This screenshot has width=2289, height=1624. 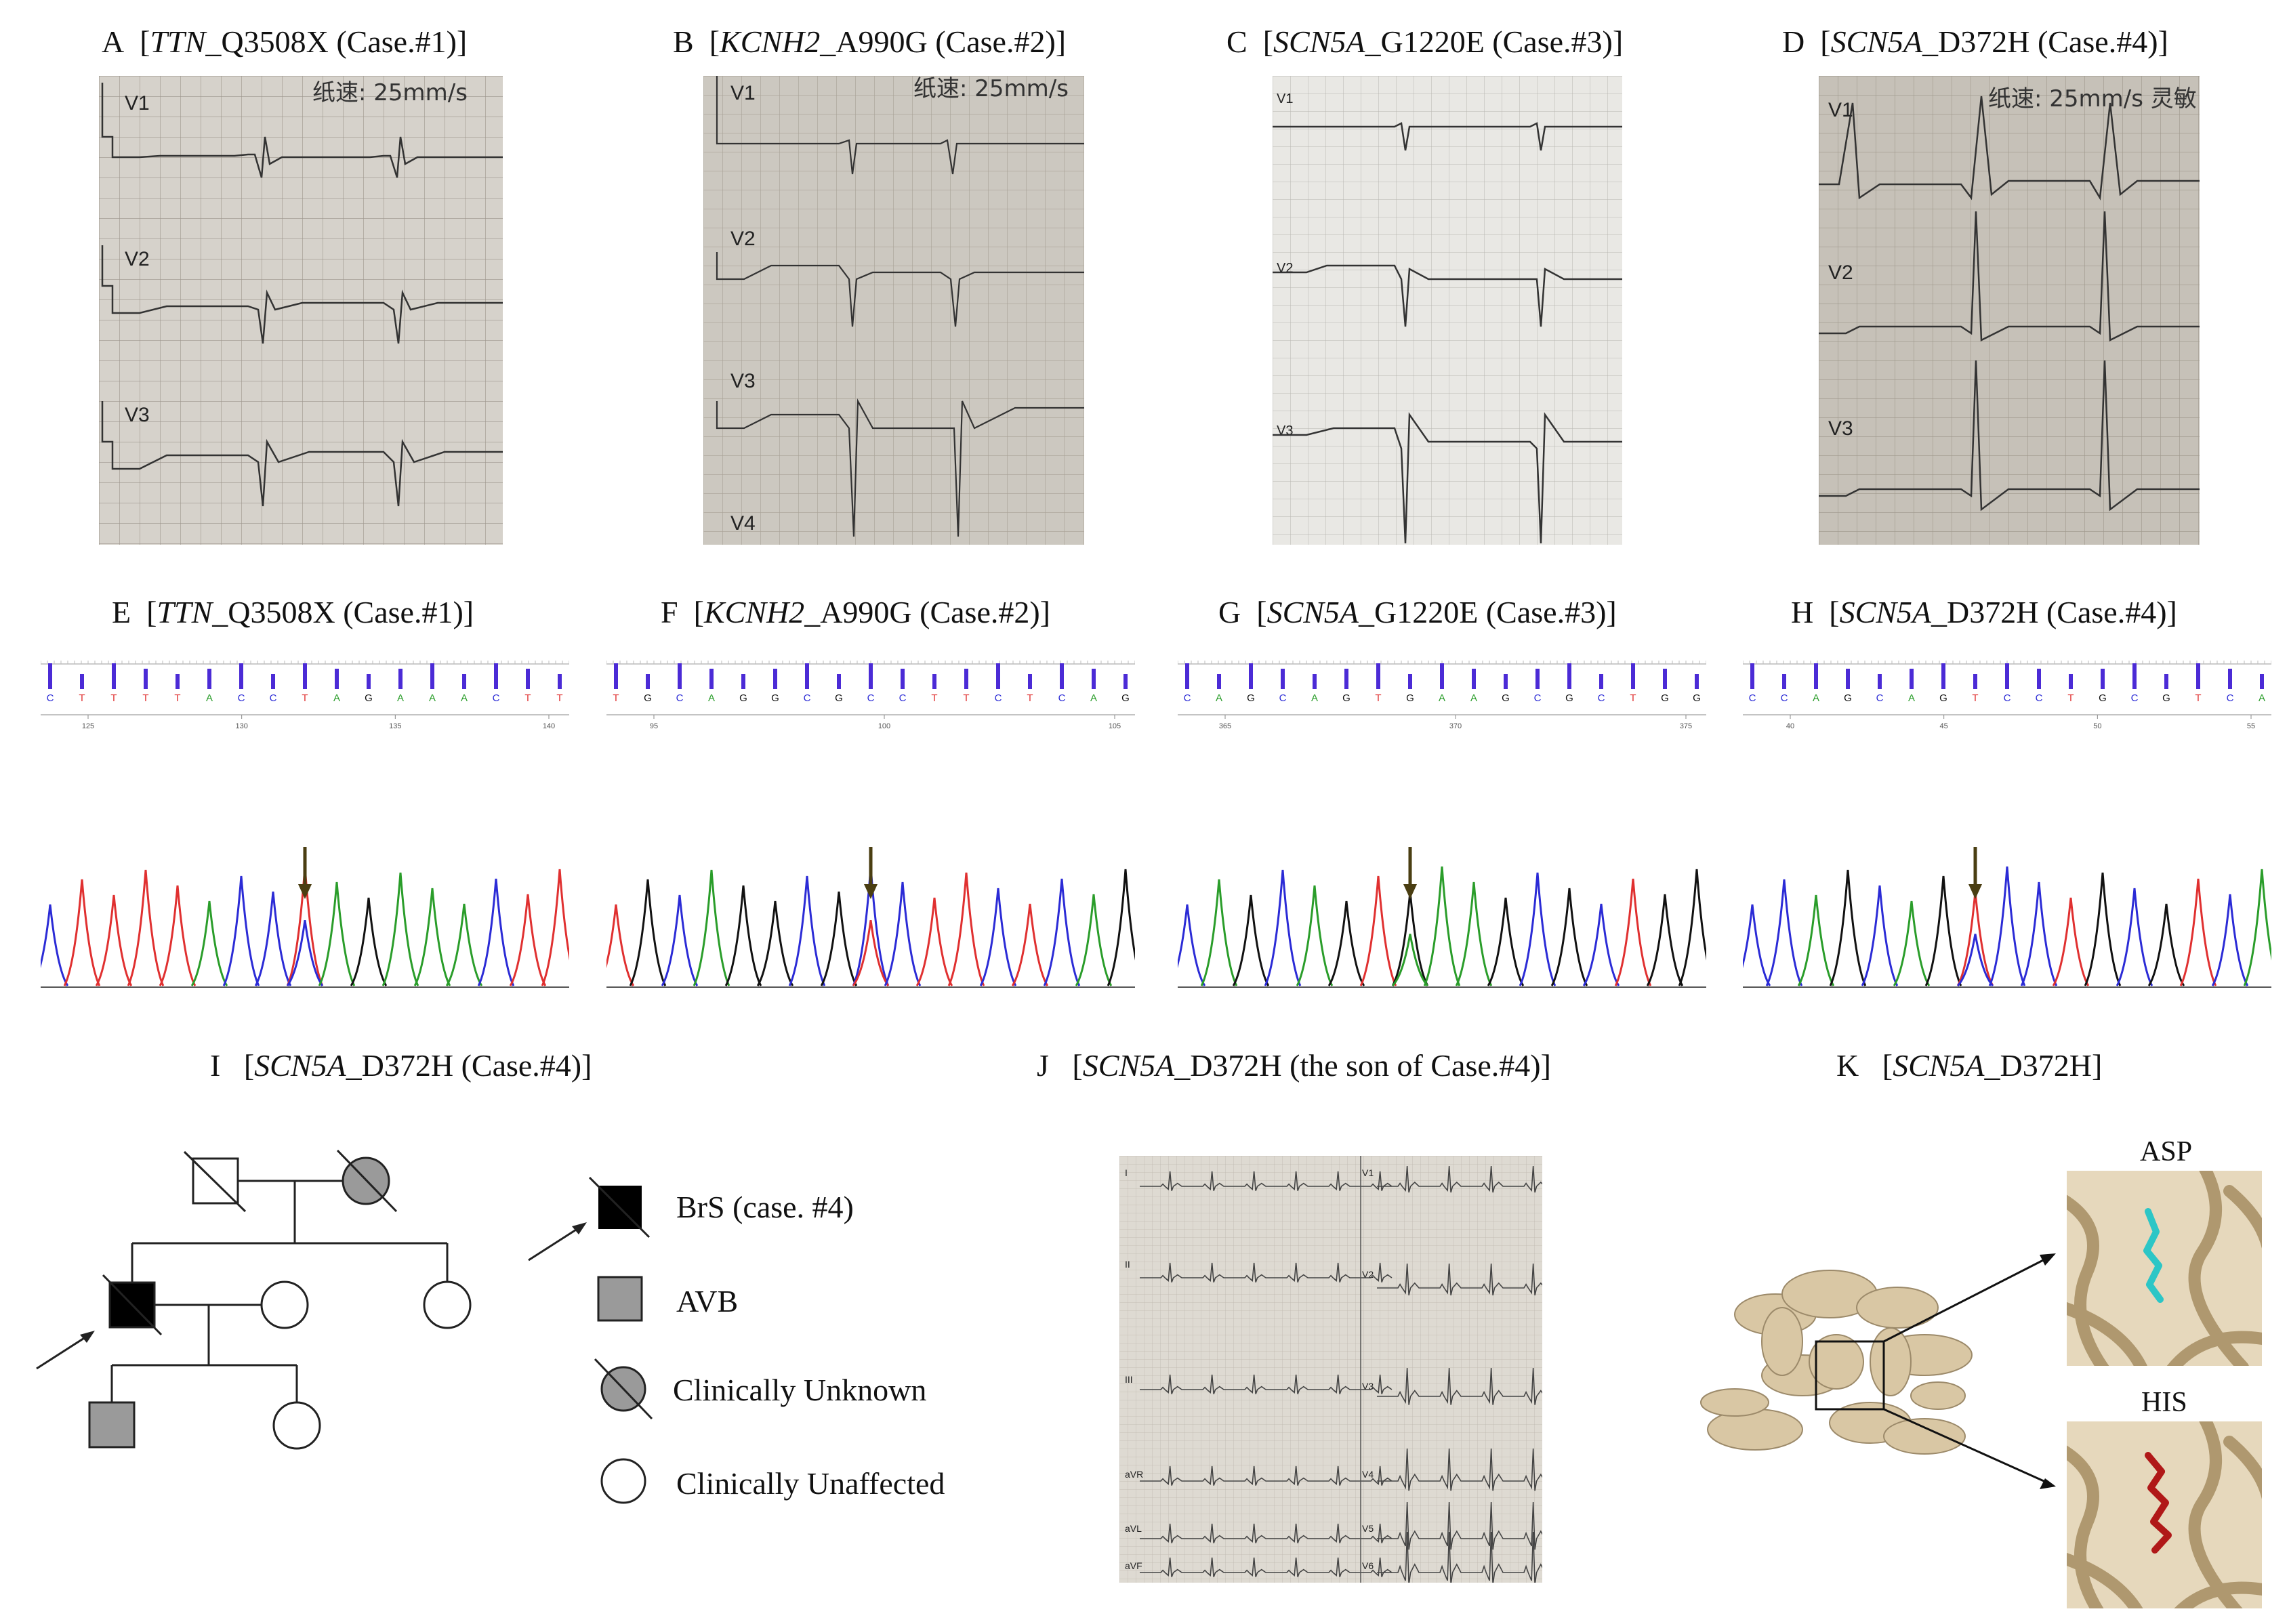 What do you see at coordinates (654, 726) in the screenshot?
I see `tick-label: 95` at bounding box center [654, 726].